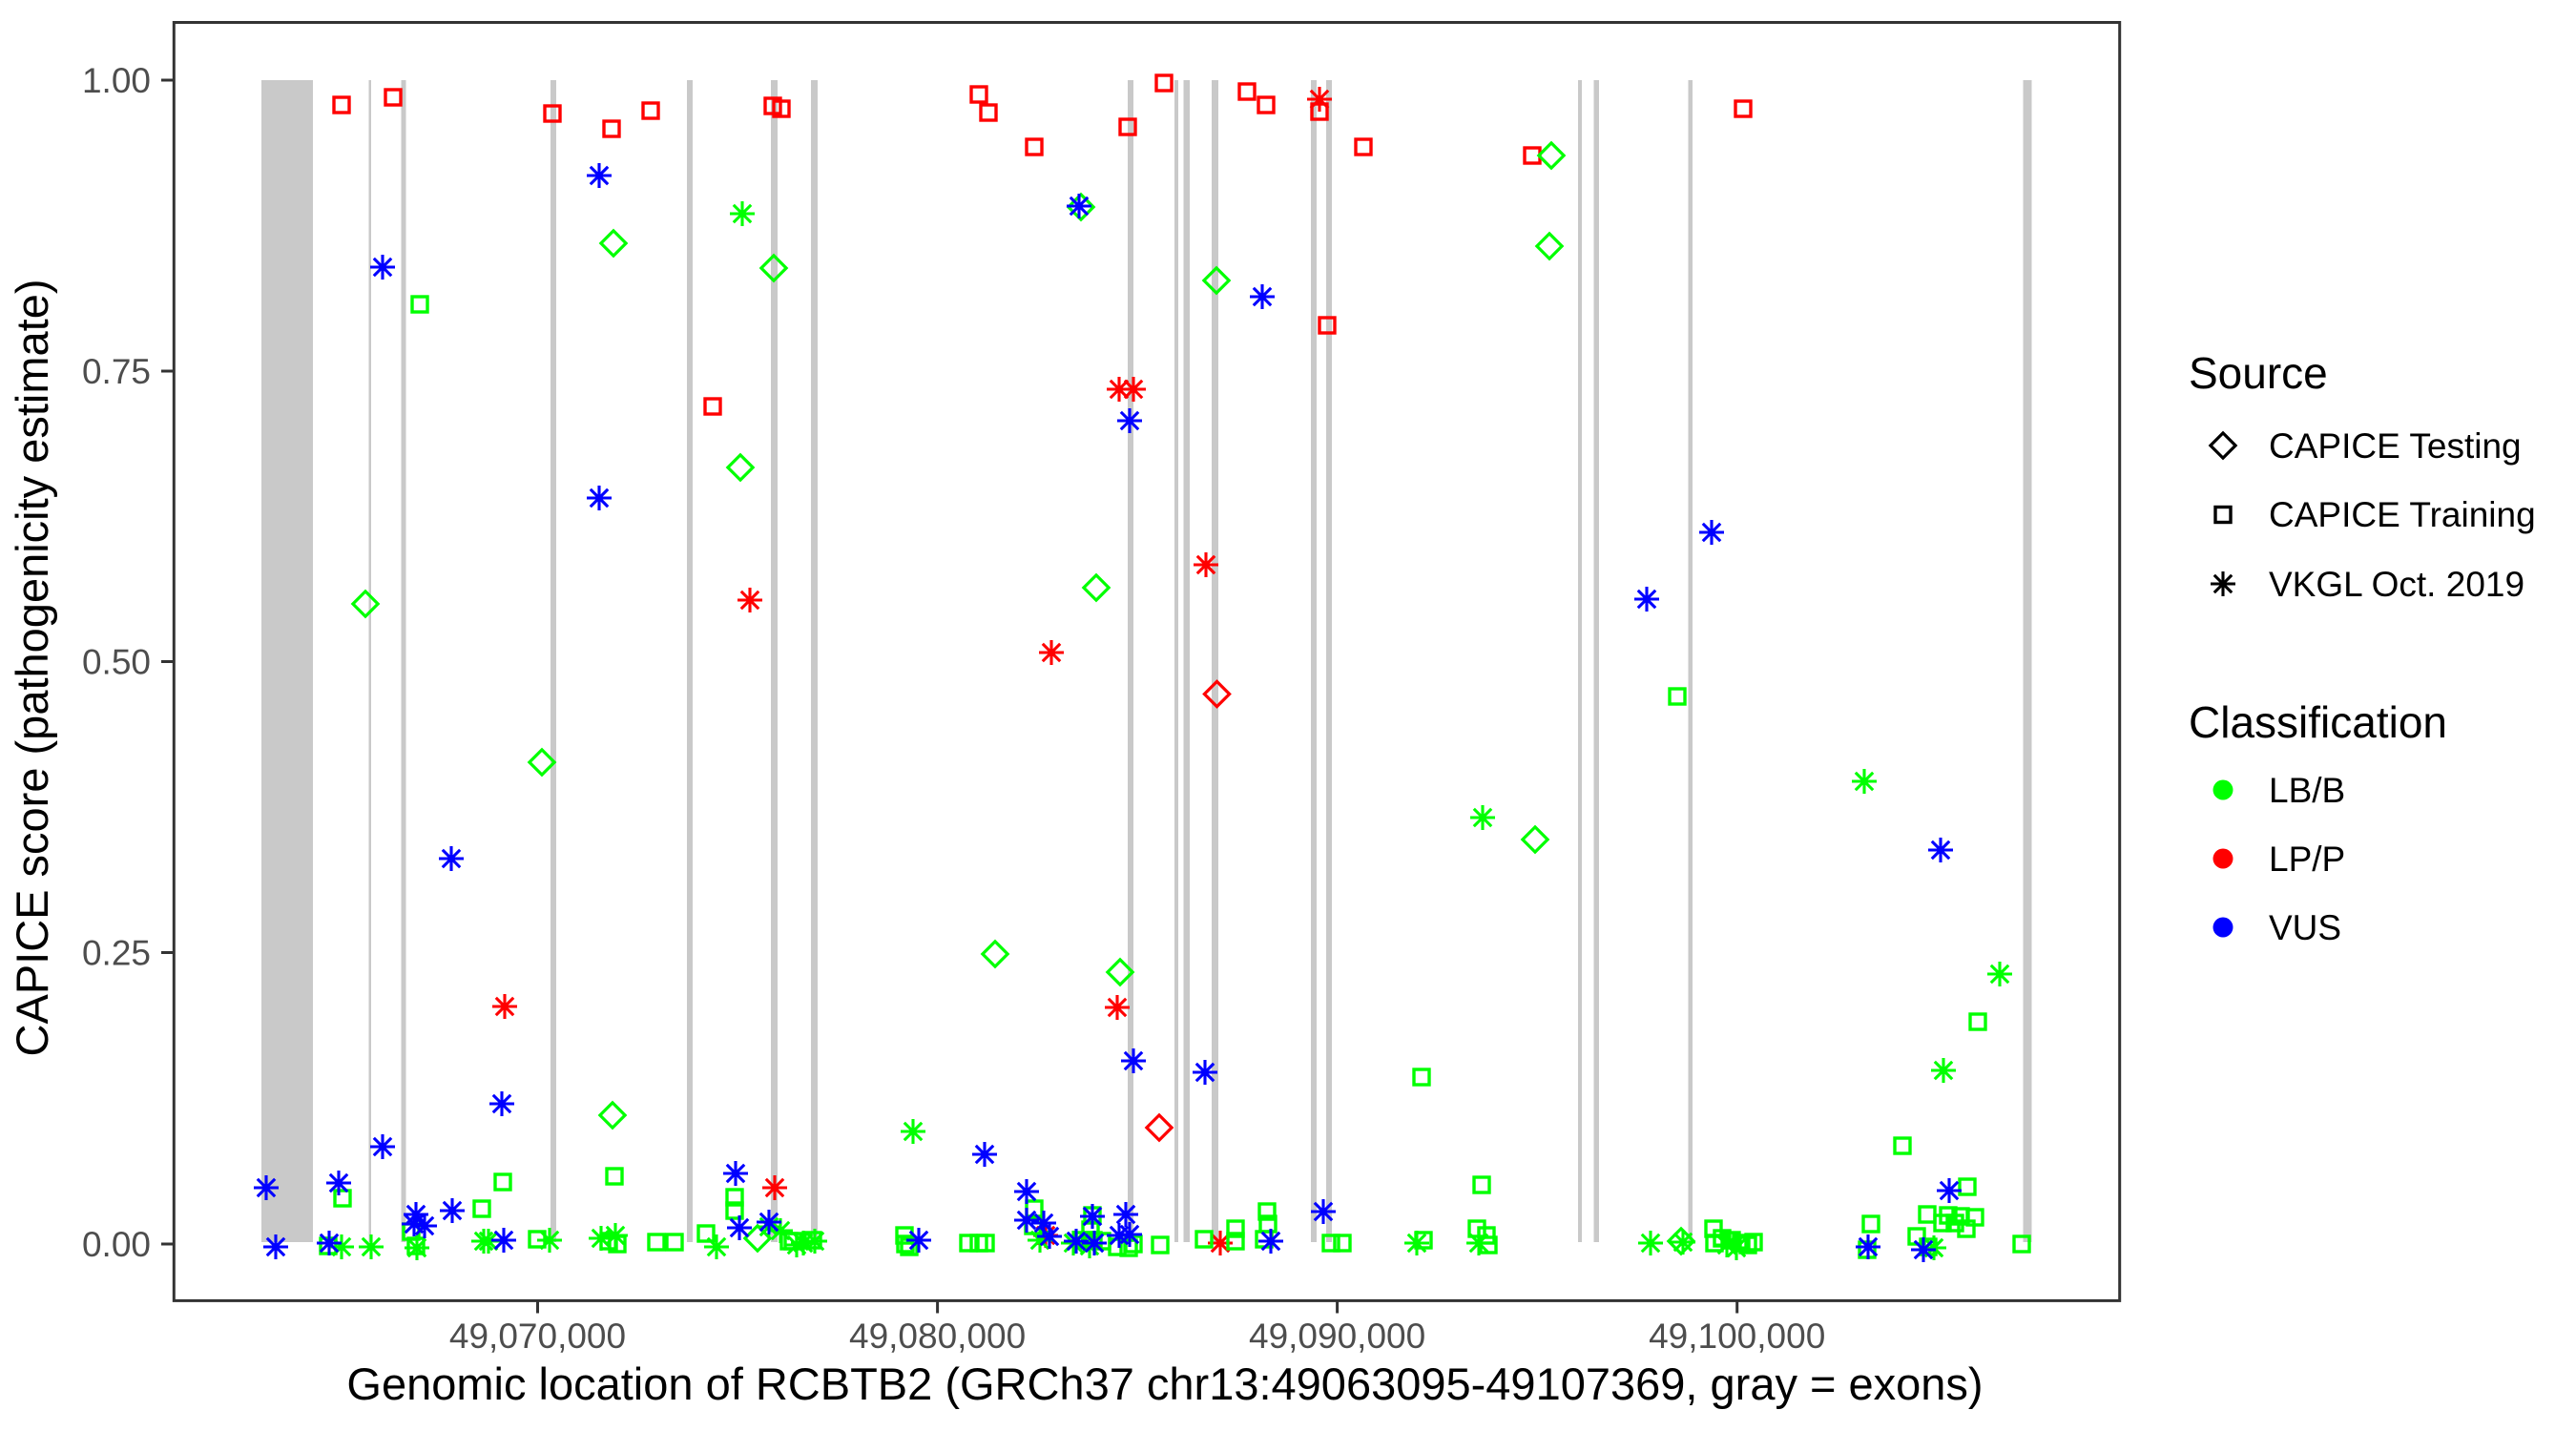 The image size is (2576, 1431). What do you see at coordinates (116, 953) in the screenshot?
I see `svg-text: 0.25` at bounding box center [116, 953].